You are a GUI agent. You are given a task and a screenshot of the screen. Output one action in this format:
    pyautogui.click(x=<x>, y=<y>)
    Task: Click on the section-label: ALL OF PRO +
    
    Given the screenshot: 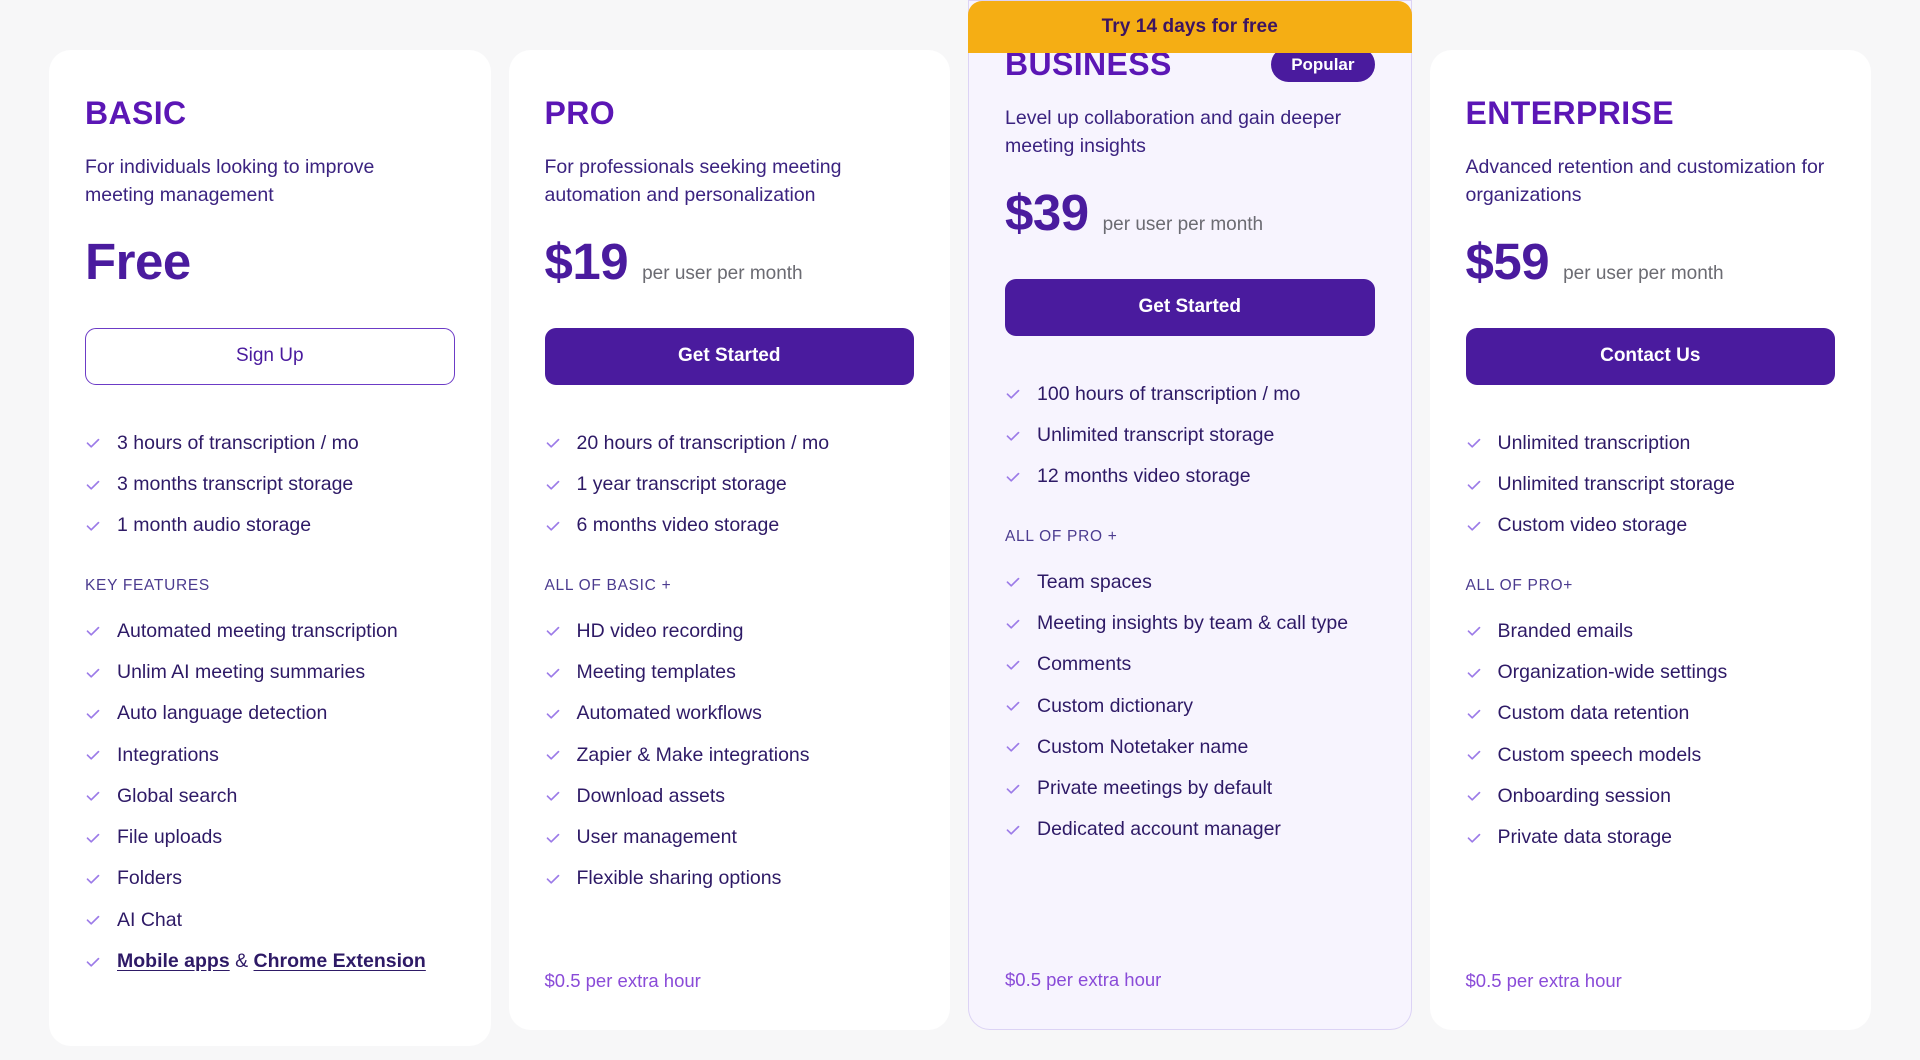 What is the action you would take?
    pyautogui.click(x=1061, y=536)
    